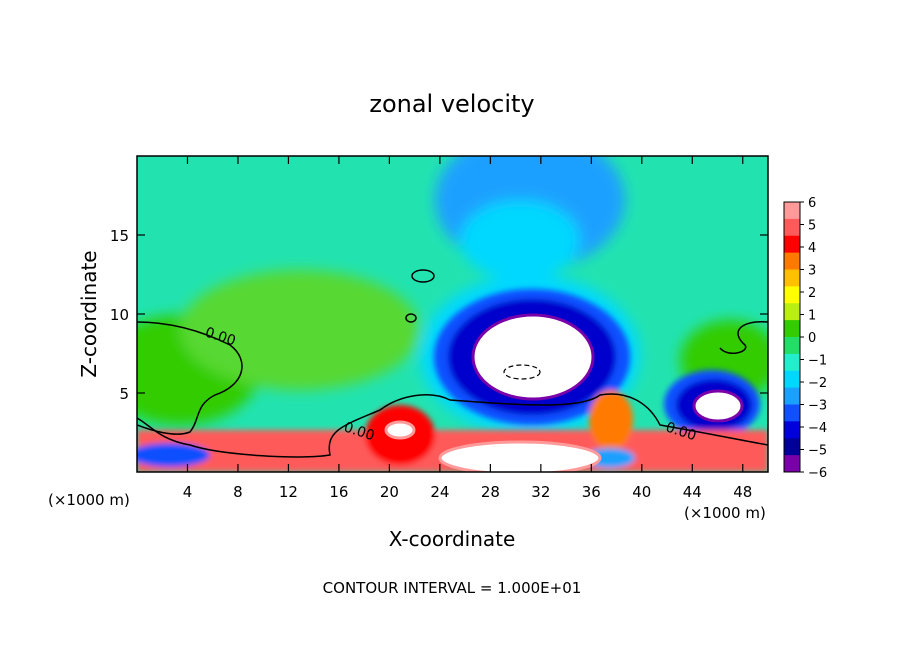 This screenshot has width=904, height=654. Describe the element at coordinates (400, 430) in the screenshot. I see `surface-core-west` at that location.